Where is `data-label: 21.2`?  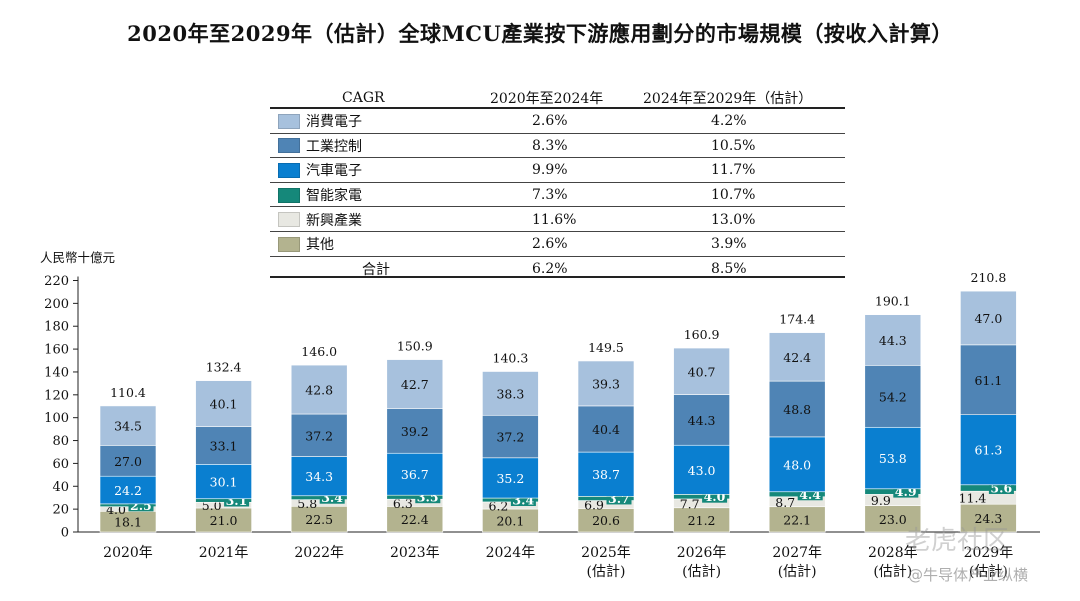
data-label: 21.2 is located at coordinates (702, 520).